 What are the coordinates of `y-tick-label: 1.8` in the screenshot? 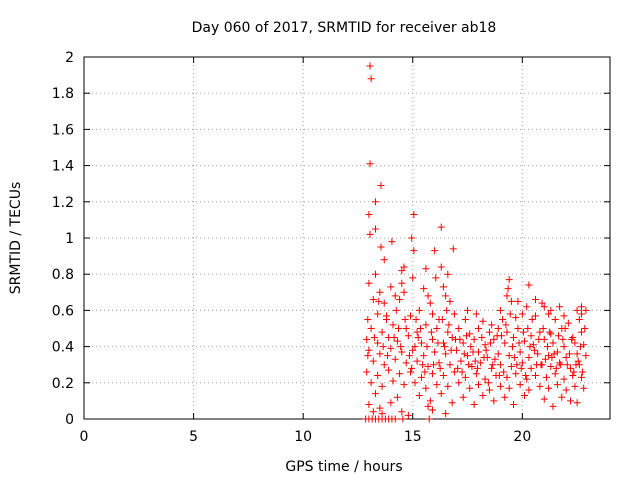 It's located at (63, 94).